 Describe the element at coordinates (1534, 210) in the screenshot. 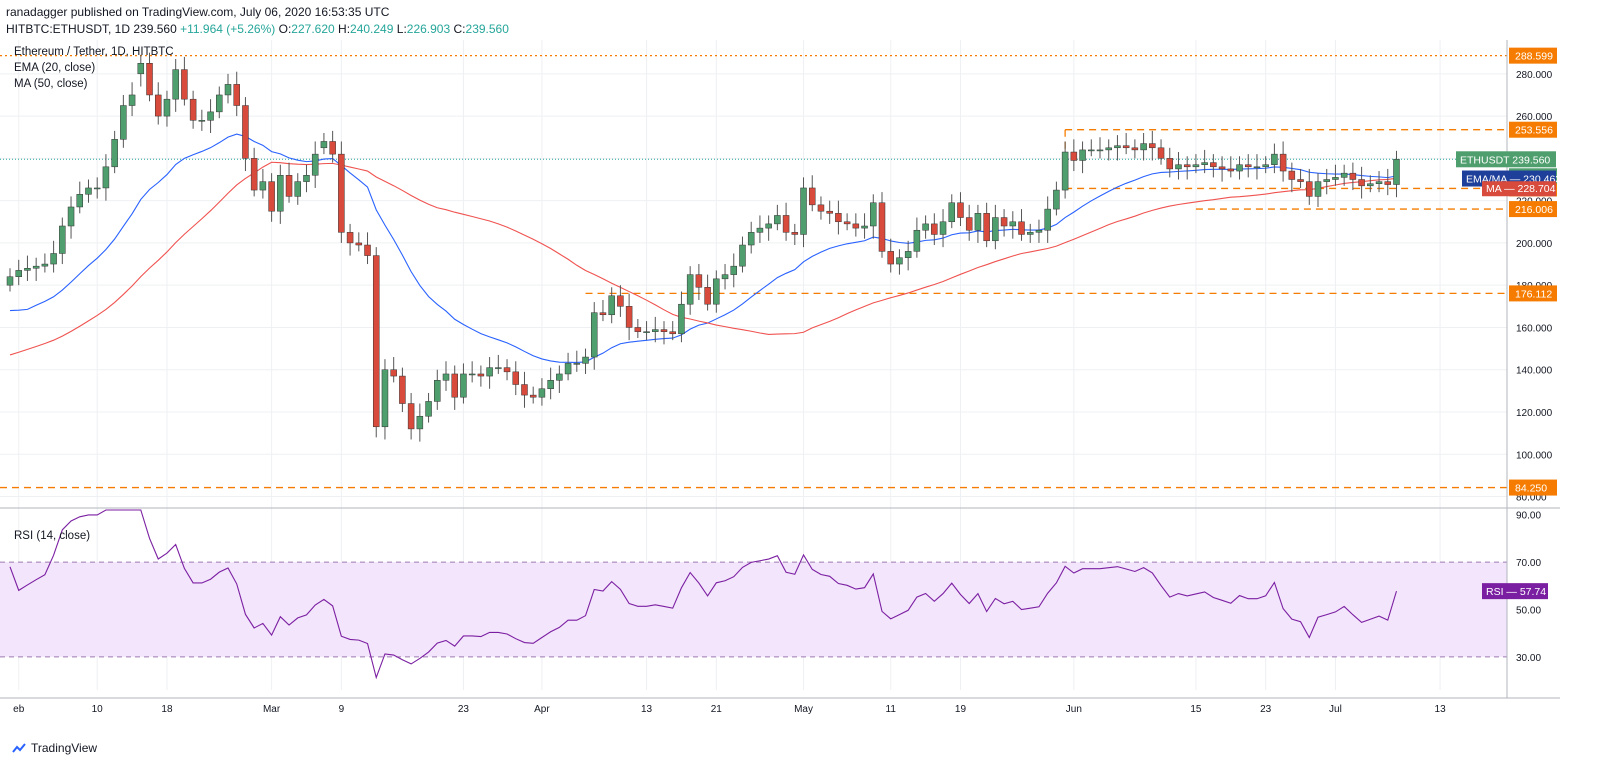

I see `level-tag-label: 216.006` at that location.